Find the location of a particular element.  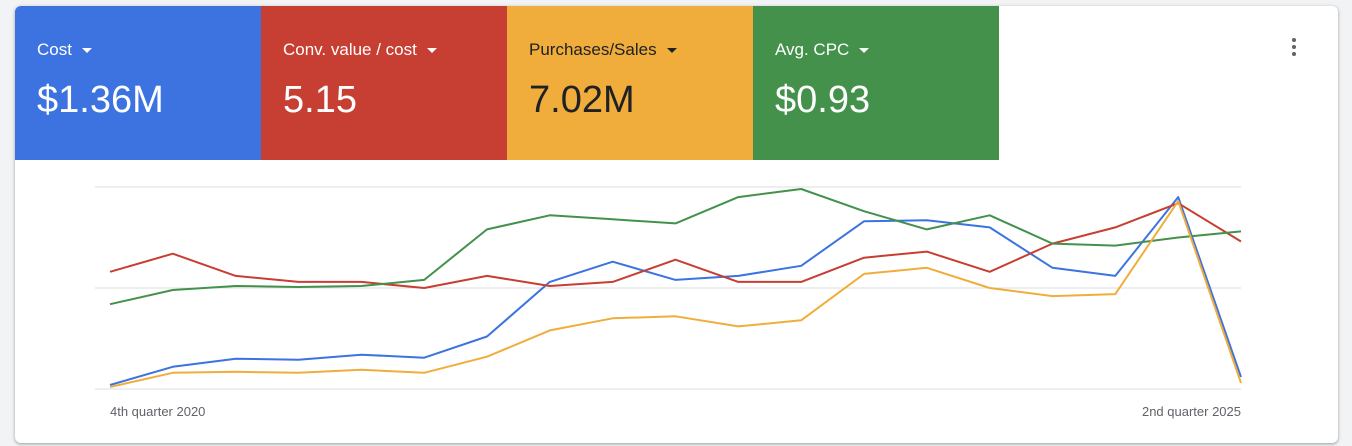

scorecard-label: Purchases/Sales is located at coordinates (593, 49).